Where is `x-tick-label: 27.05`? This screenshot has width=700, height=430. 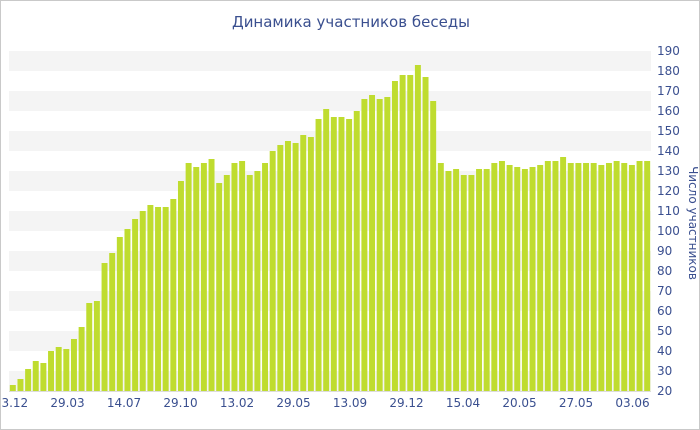 x-tick-label: 27.05 is located at coordinates (576, 403).